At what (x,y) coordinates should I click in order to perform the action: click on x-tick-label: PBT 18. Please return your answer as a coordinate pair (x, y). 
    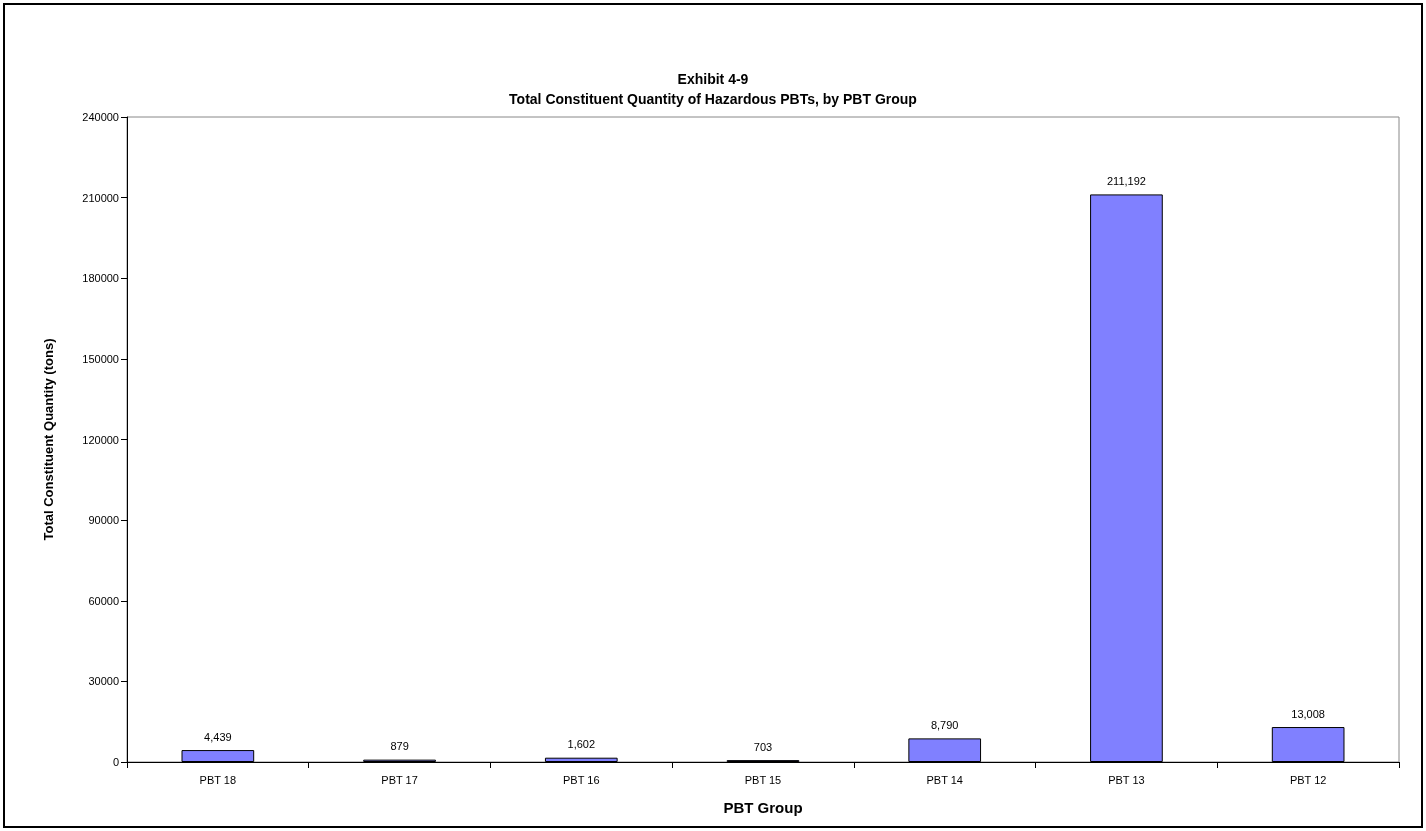
    Looking at the image, I should click on (218, 779).